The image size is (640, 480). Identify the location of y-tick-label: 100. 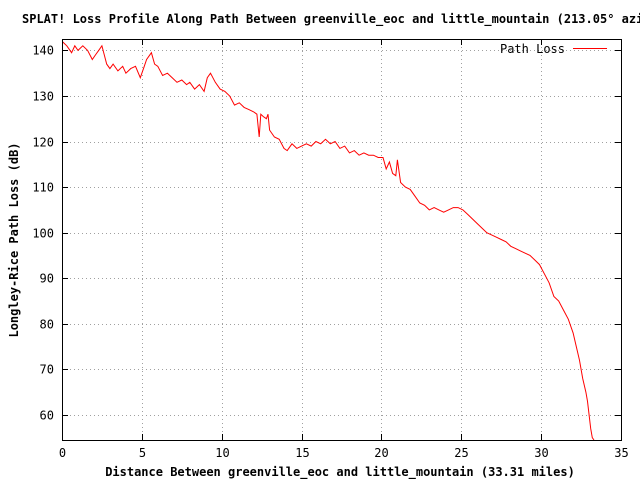
(43, 234).